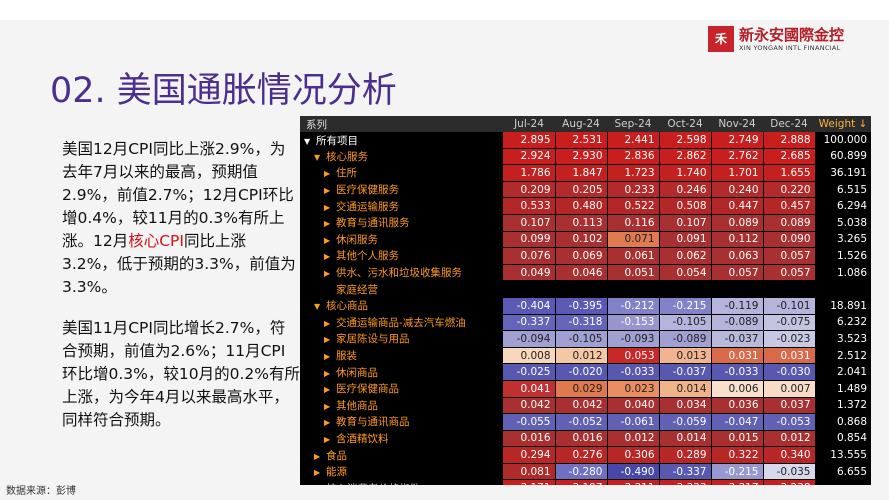 This screenshot has height=500, width=889. Describe the element at coordinates (585, 406) in the screenshot. I see `table-row: ▶ 其他商品 0.042 0.042 0.040 0.034 0.036 0.037 1.372` at that location.